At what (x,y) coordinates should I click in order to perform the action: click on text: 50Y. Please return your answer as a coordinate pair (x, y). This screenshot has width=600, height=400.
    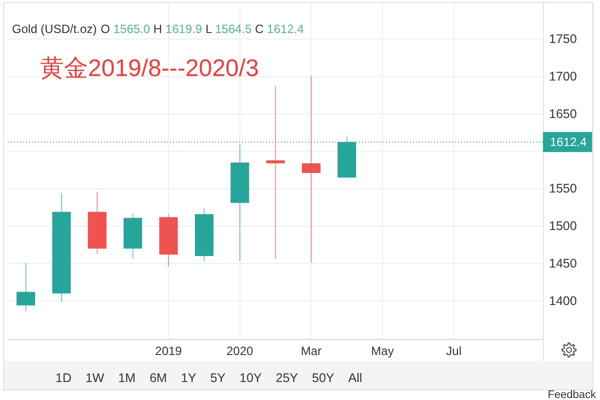
    Looking at the image, I should click on (323, 378).